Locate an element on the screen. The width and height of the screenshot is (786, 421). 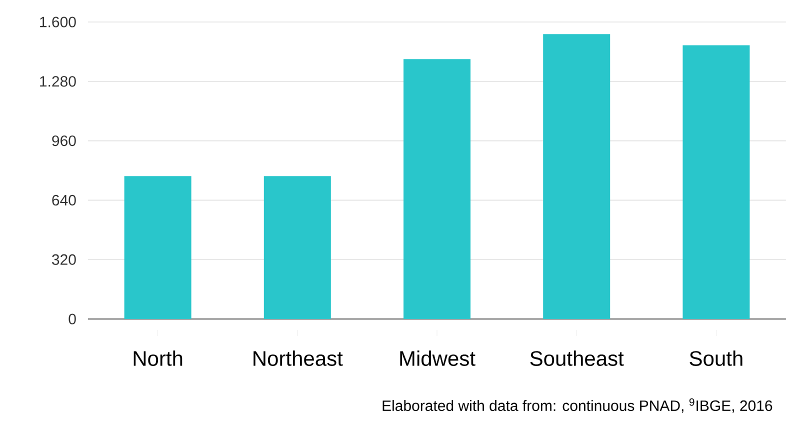
x-tick-label: Northeast is located at coordinates (298, 358).